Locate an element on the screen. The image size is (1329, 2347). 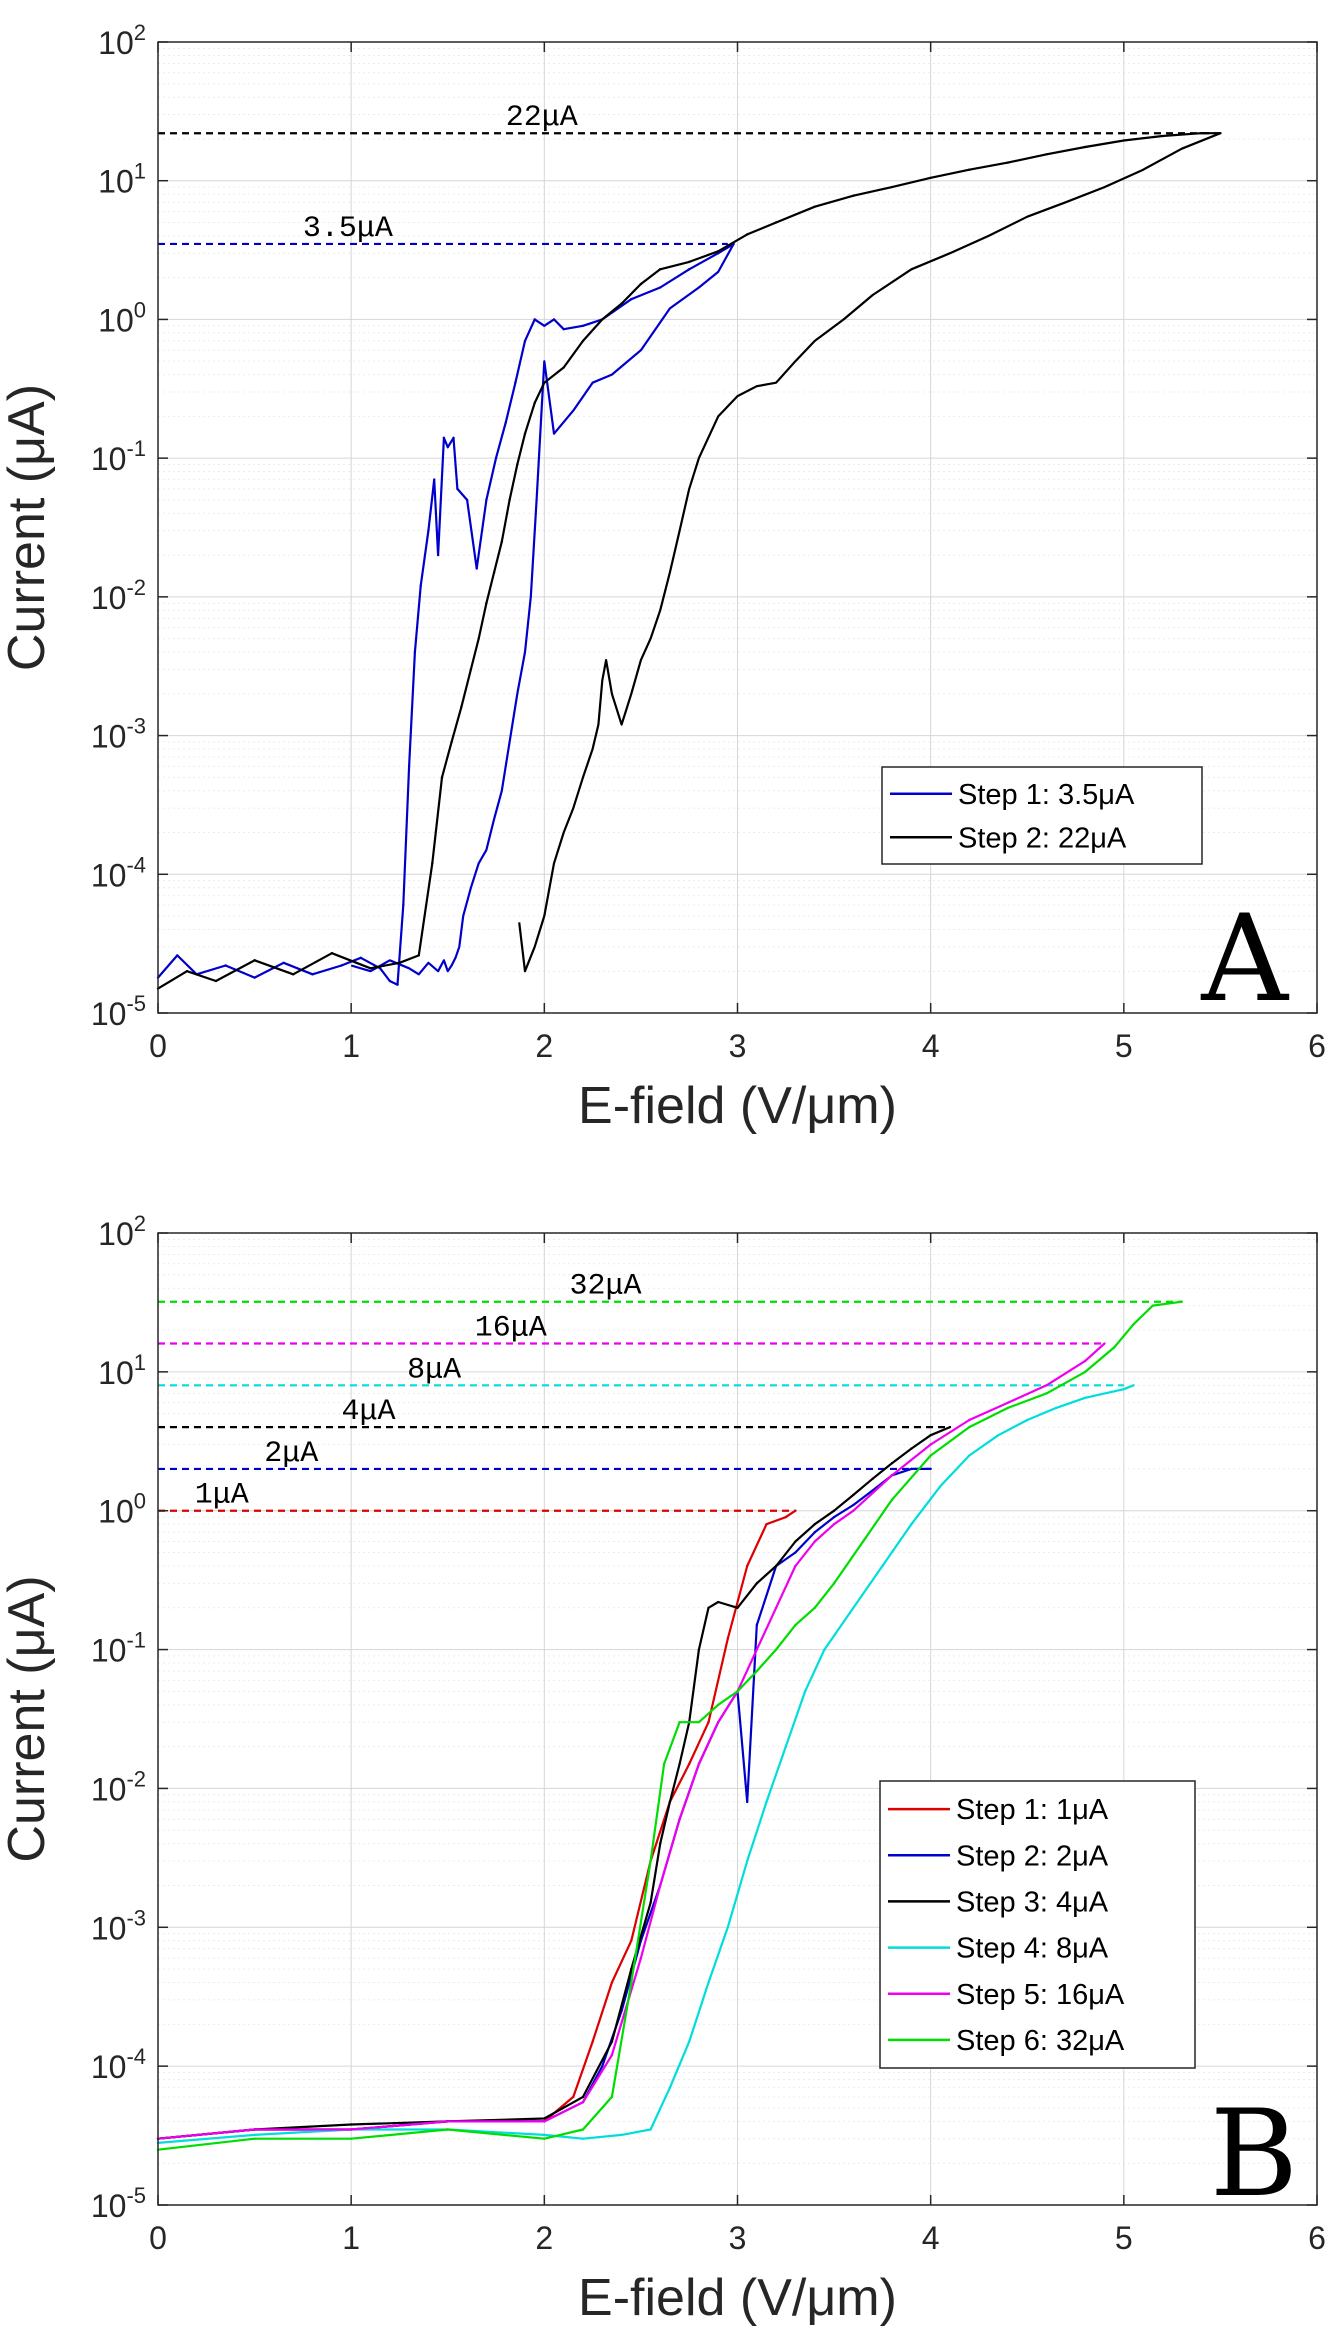
y-tick-label: 10⁻¹ is located at coordinates (118, 456).